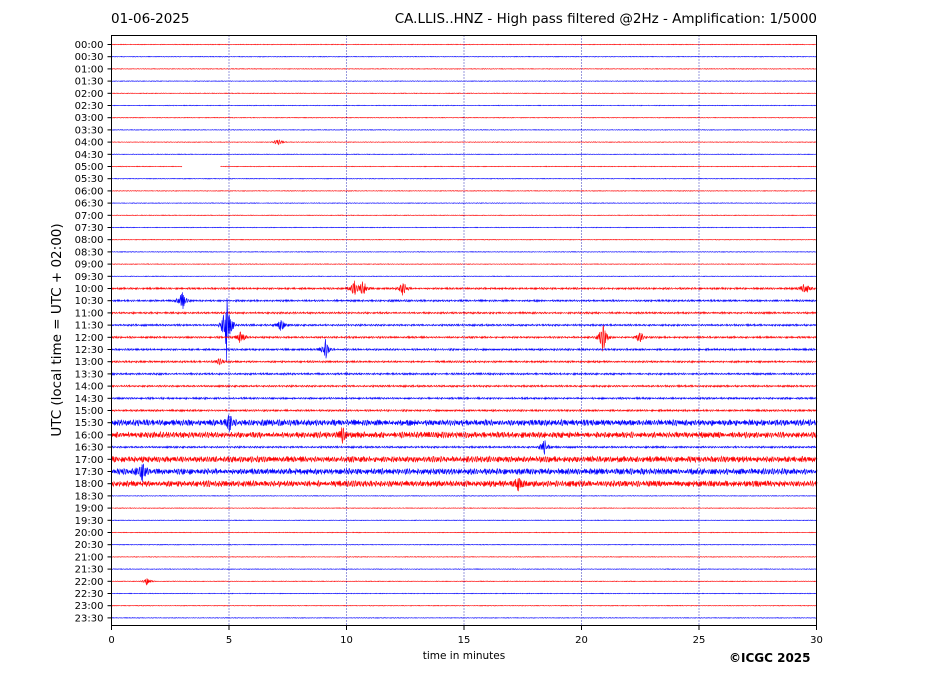  I want to click on y-tick-label: 02:00, so click(89, 94).